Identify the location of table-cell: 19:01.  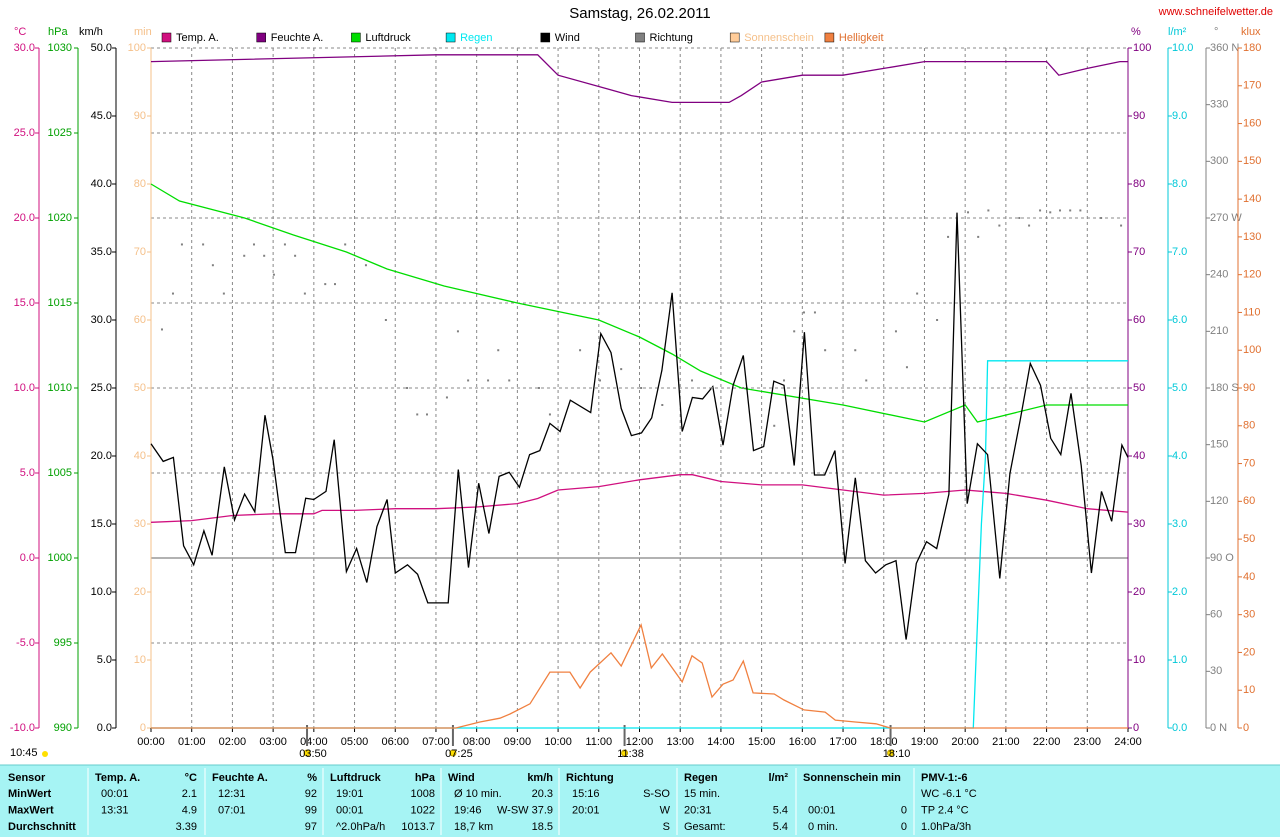
(350, 794).